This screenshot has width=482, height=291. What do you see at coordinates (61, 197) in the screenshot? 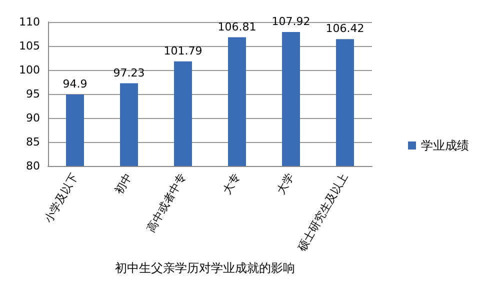
I see `x-tick-label: 小学及以下` at bounding box center [61, 197].